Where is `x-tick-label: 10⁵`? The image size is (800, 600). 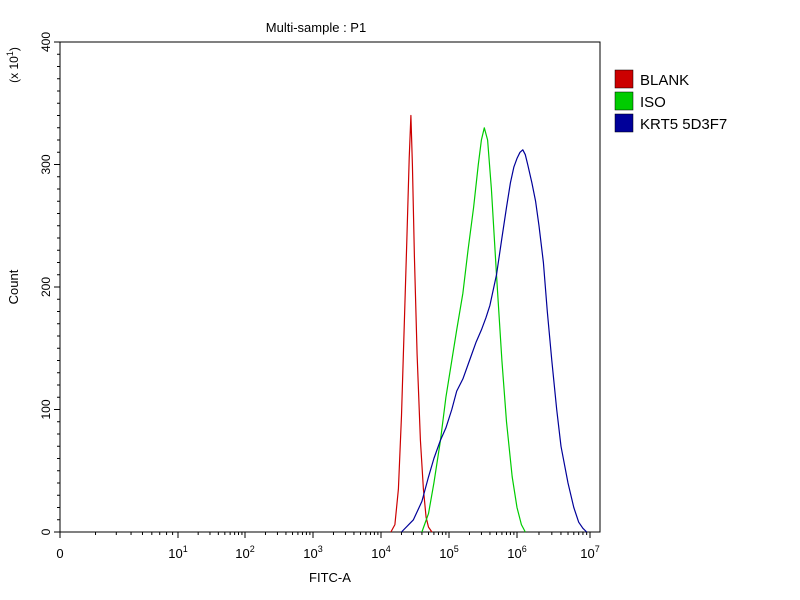 x-tick-label: 10⁵ is located at coordinates (448, 552).